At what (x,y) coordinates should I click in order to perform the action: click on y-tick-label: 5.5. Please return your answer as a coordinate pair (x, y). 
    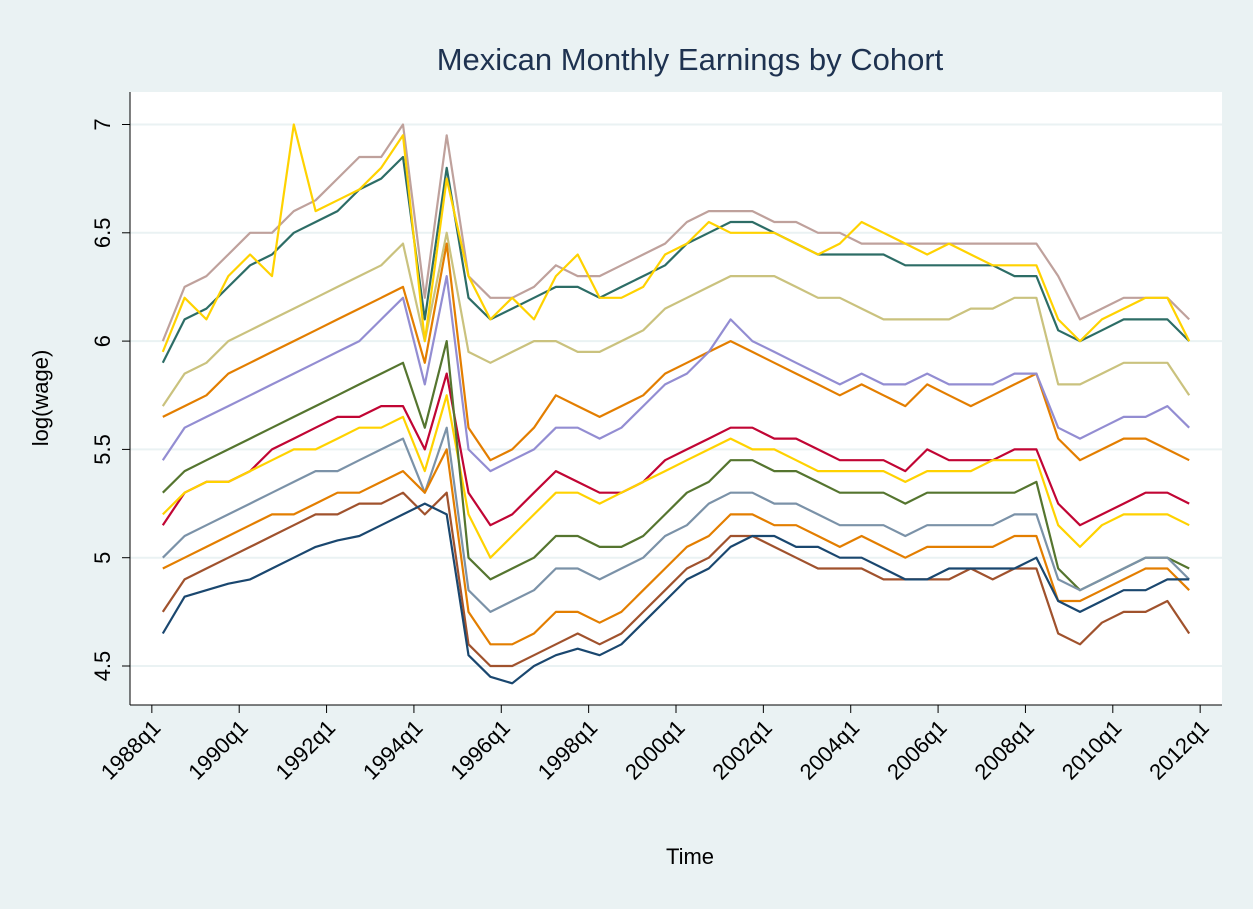
    Looking at the image, I should click on (102, 449).